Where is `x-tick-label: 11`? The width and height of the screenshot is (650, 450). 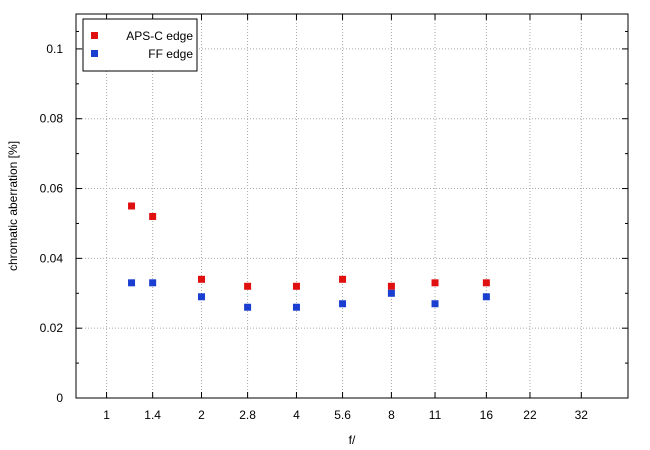 x-tick-label: 11 is located at coordinates (435, 415).